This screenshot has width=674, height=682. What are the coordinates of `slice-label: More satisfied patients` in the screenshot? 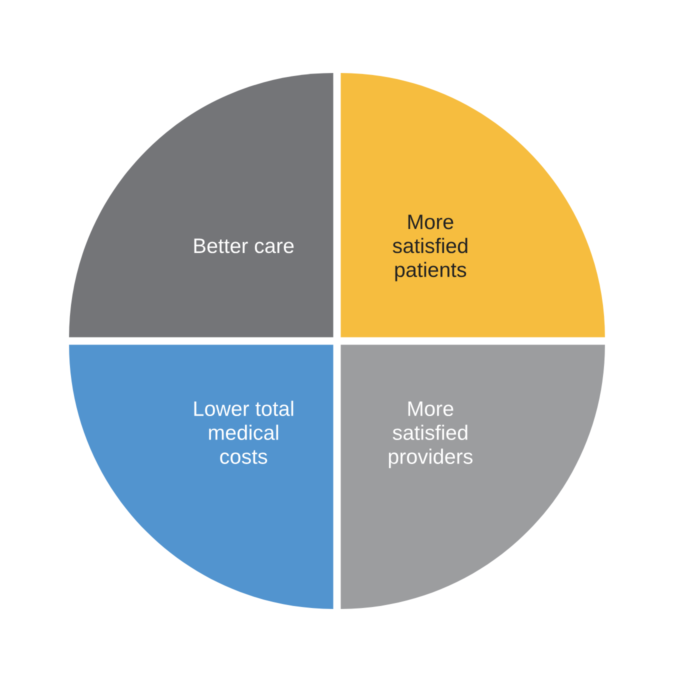 It's located at (430, 248).